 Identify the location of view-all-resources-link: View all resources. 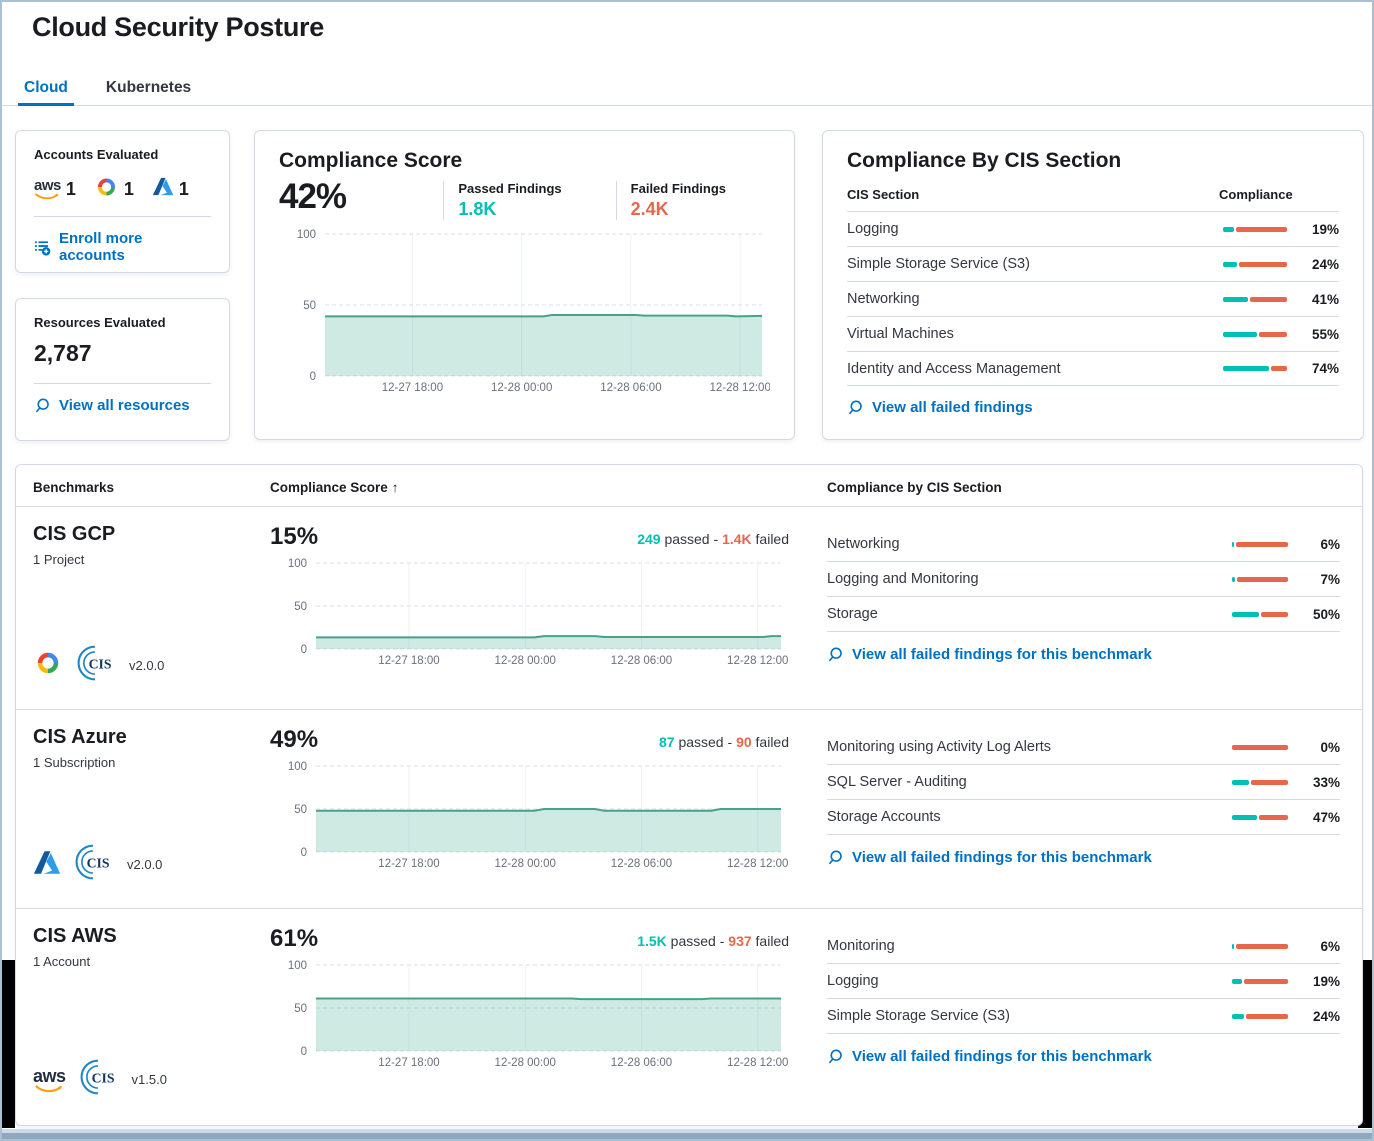
(122, 405).